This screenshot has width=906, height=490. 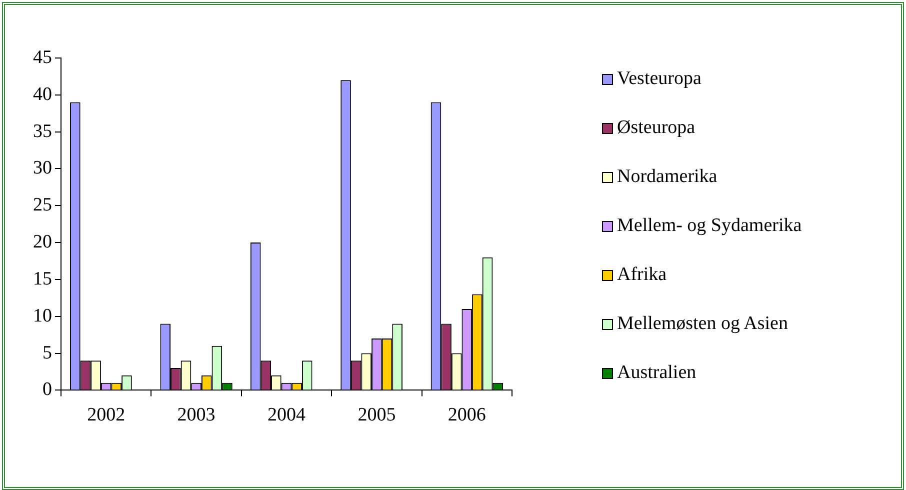 What do you see at coordinates (42, 57) in the screenshot?
I see `y-tick-label: 45` at bounding box center [42, 57].